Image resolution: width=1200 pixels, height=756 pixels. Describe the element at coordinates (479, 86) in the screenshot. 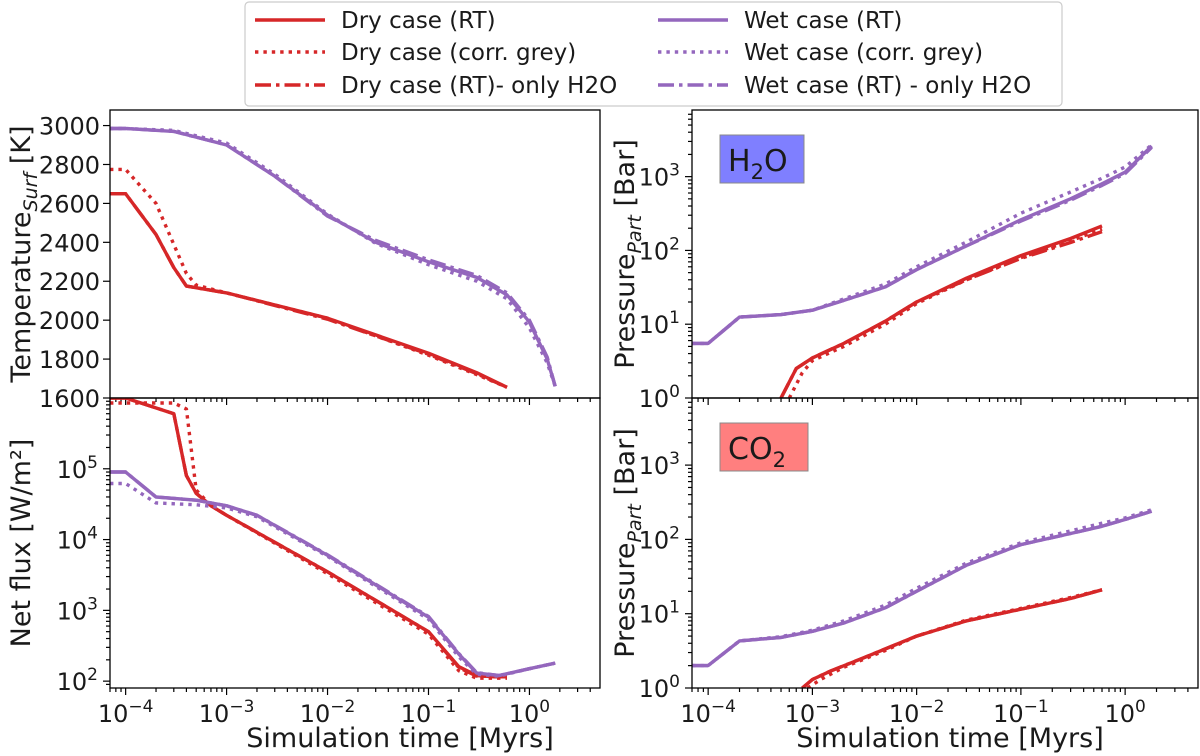

I see `legend-label: Dry case (RT)- only H2O` at that location.